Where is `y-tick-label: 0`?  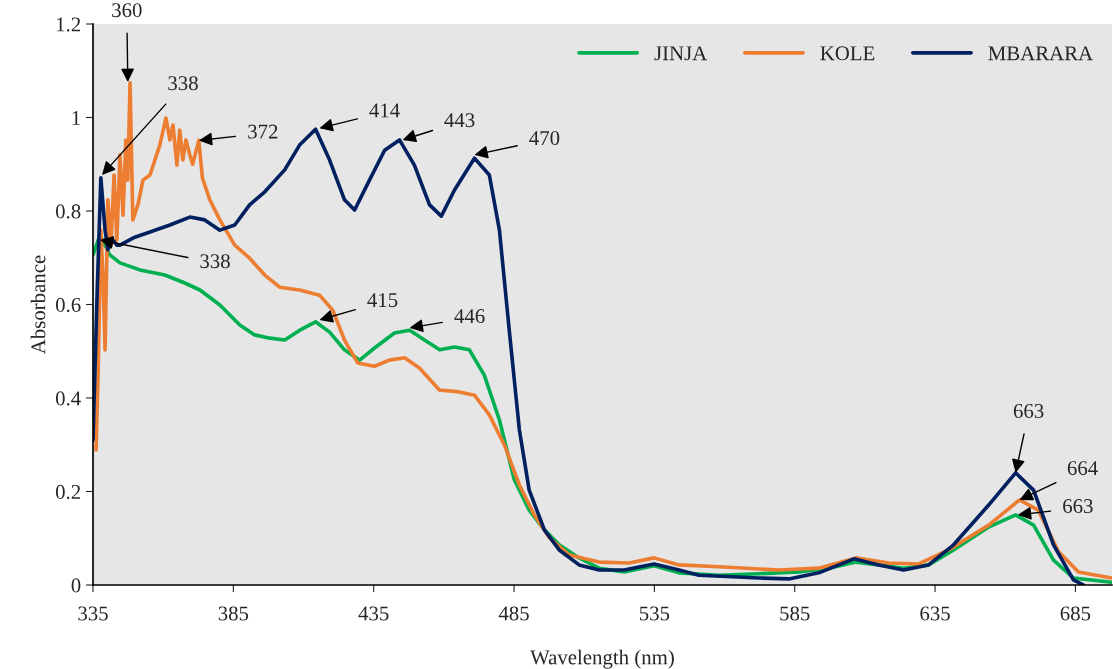
y-tick-label: 0 is located at coordinates (76, 585).